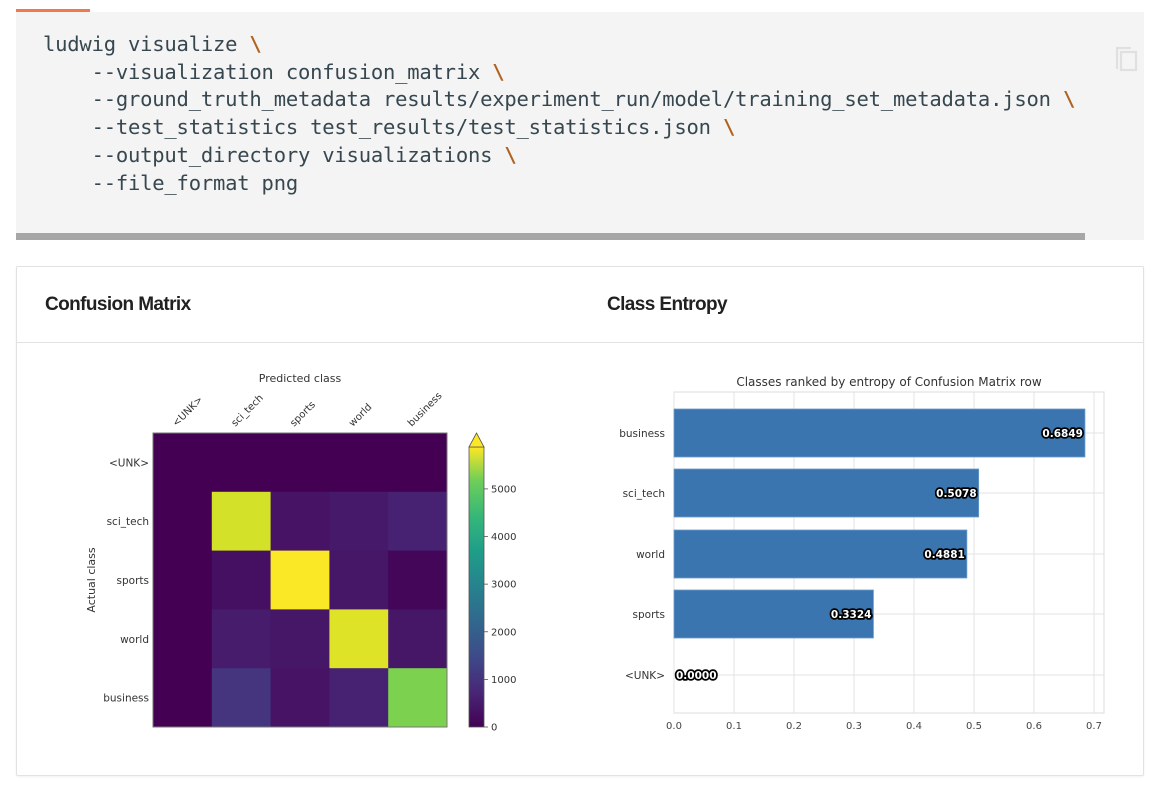 The image size is (1160, 792). What do you see at coordinates (503, 585) in the screenshot?
I see `colorbar-tick: 3000` at bounding box center [503, 585].